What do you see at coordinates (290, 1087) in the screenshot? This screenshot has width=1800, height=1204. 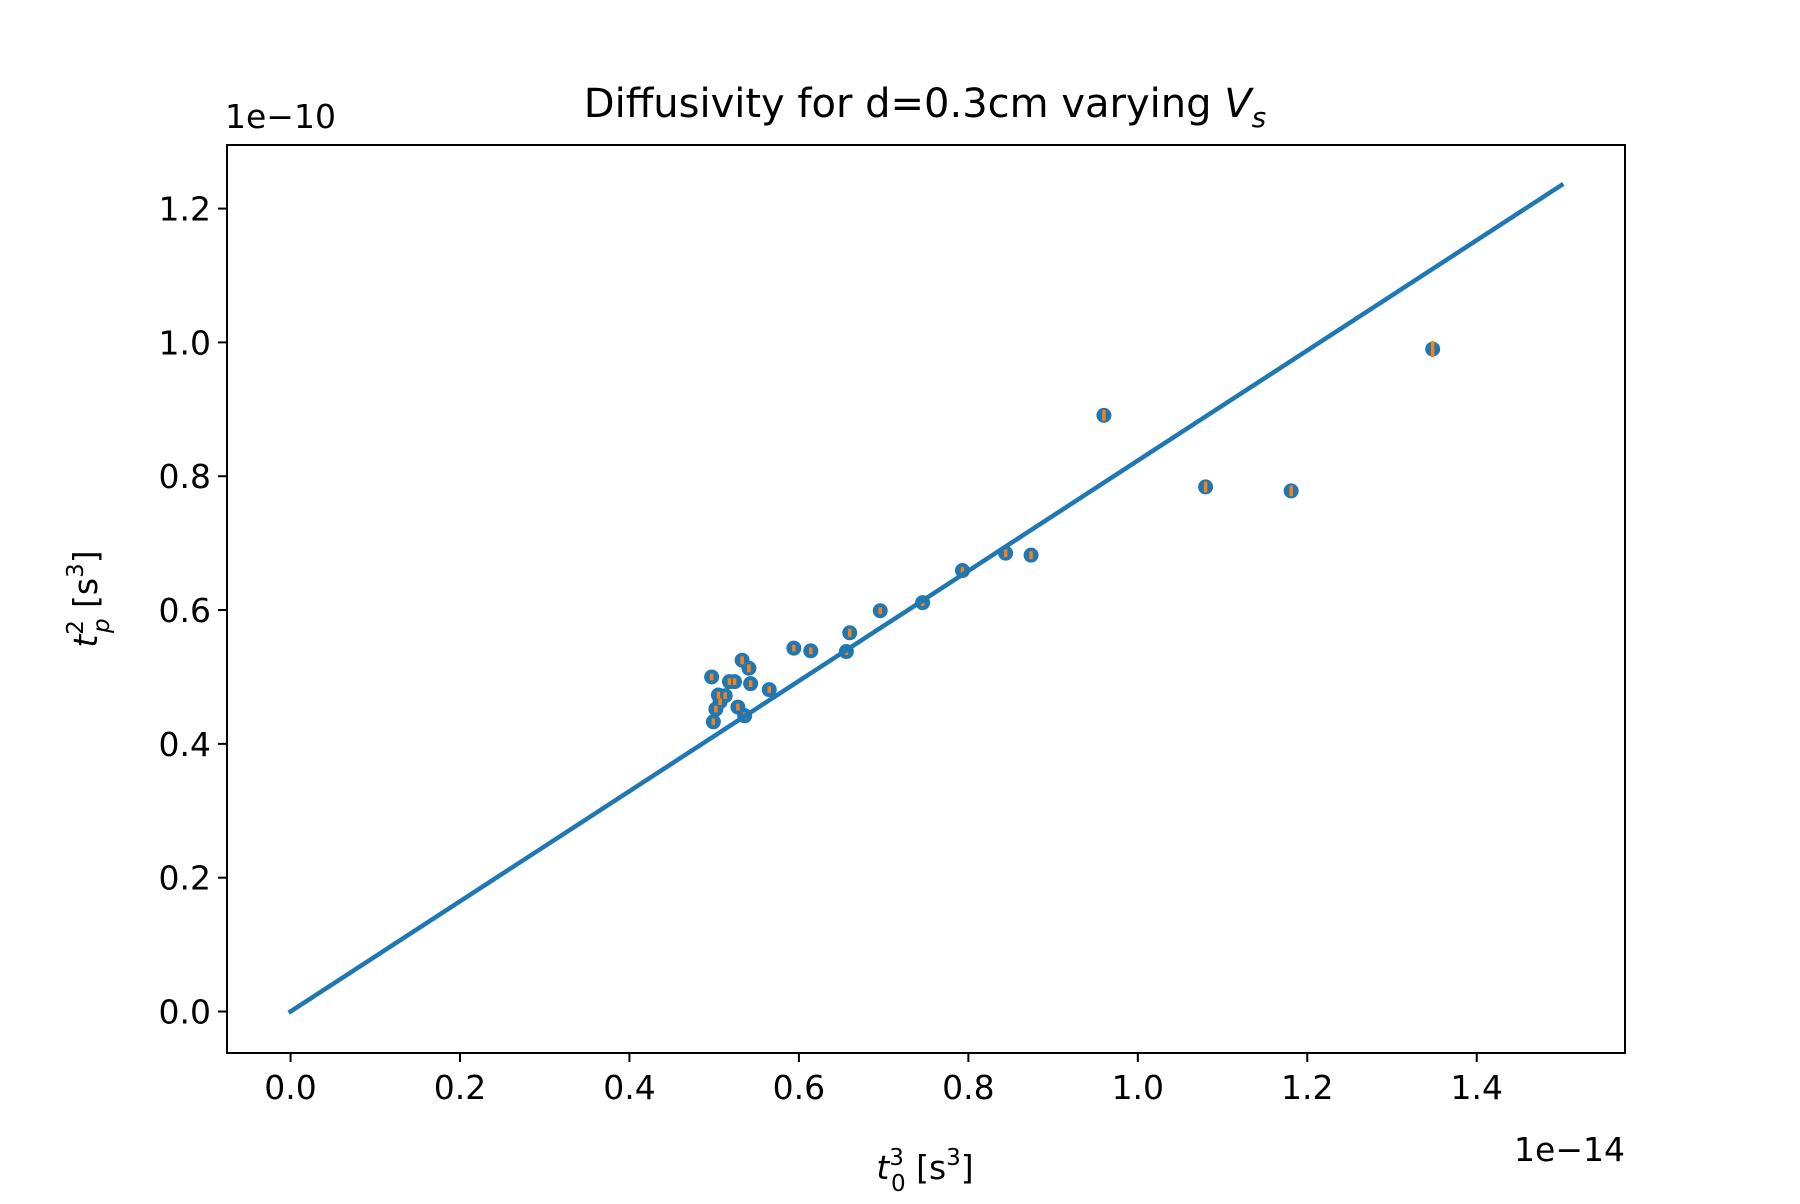 I see `x-tick-label: 0.0` at bounding box center [290, 1087].